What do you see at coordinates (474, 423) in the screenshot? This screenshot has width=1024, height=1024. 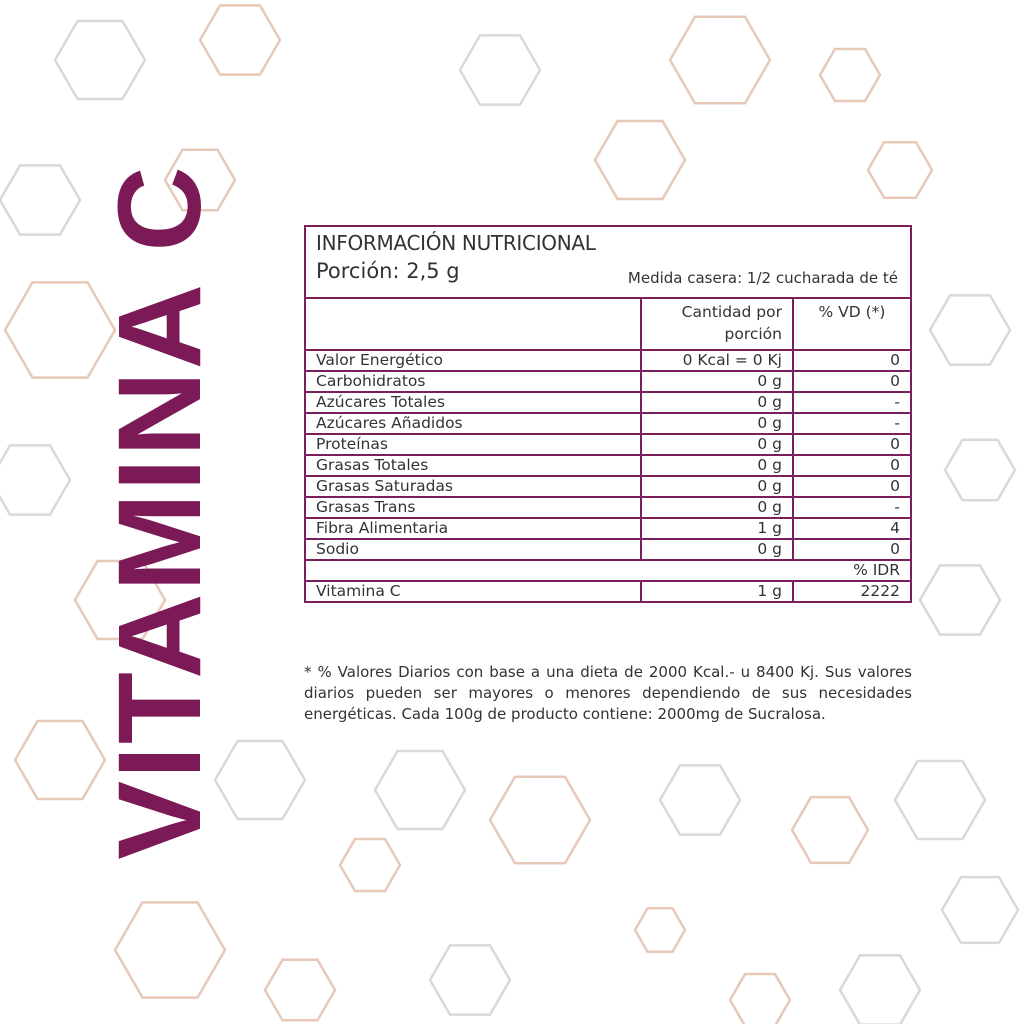 I see `nutrient-name: Azúcares Añadidos` at bounding box center [474, 423].